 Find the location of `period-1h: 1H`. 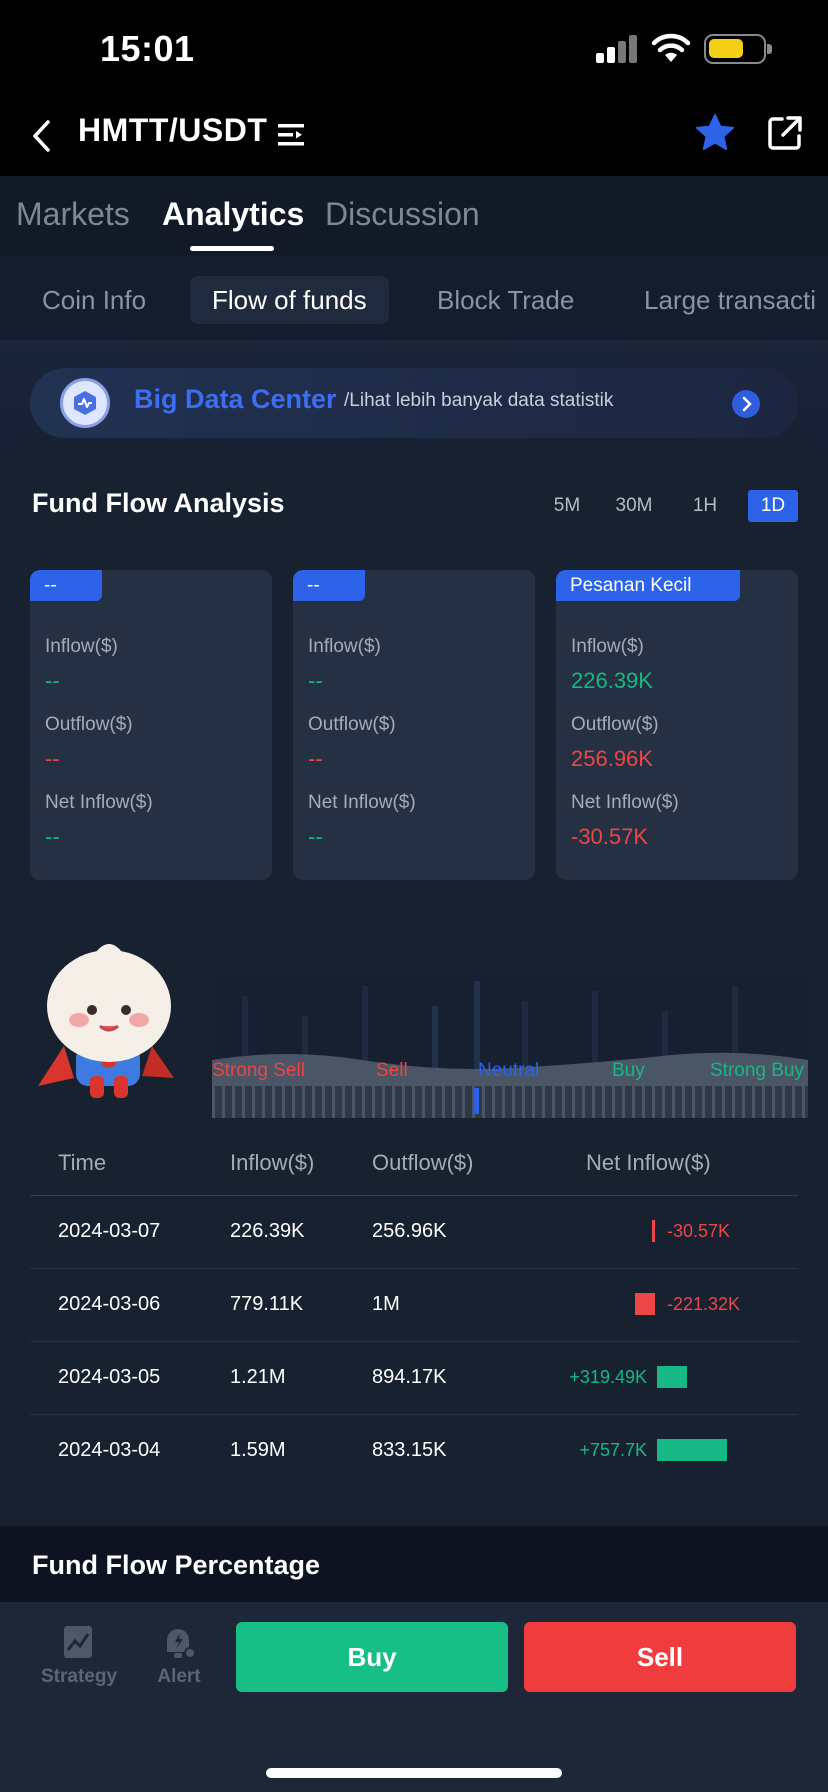

period-1h: 1H is located at coordinates (705, 505).